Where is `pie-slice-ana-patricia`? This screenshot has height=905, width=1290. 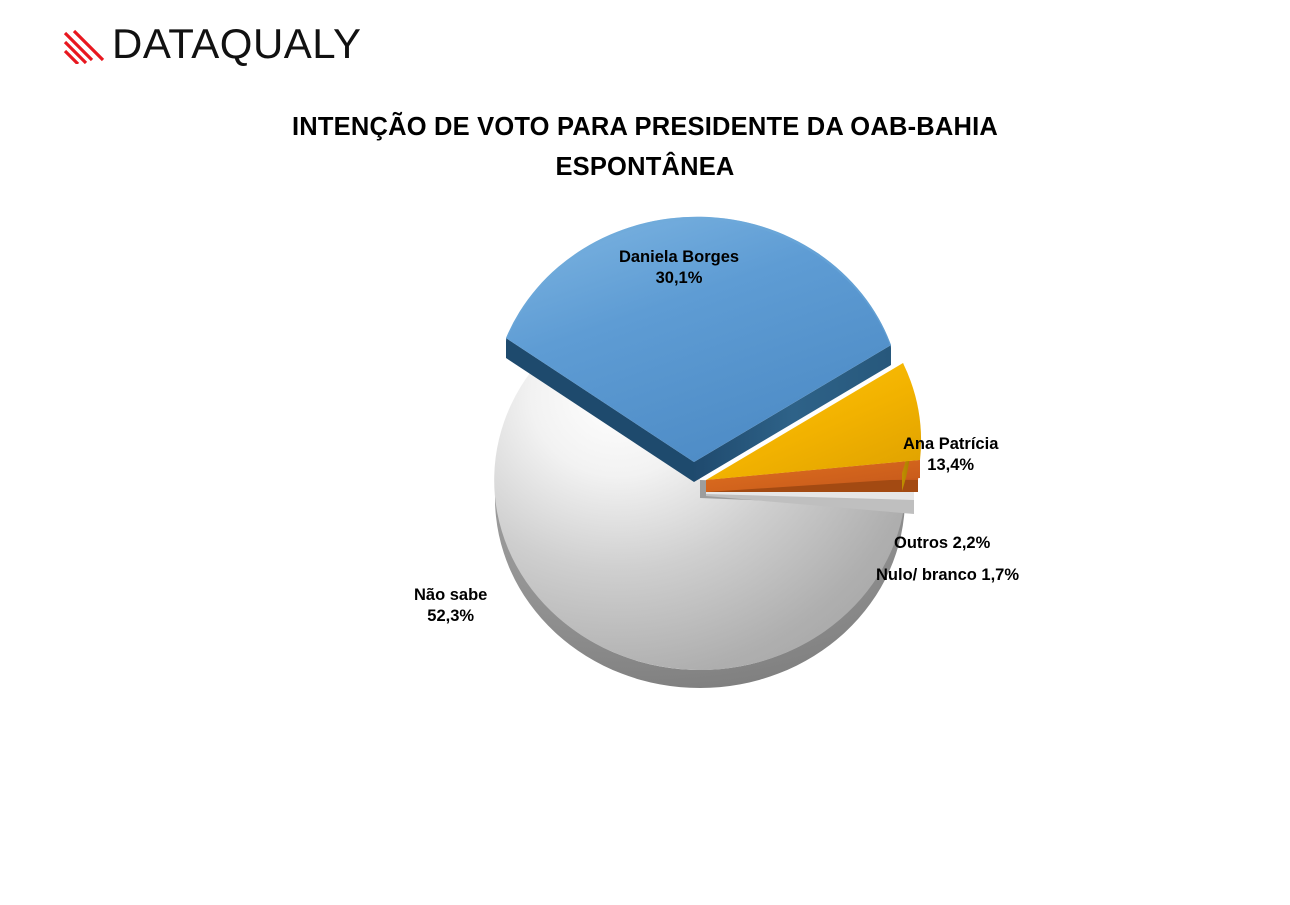 pie-slice-ana-patricia is located at coordinates (814, 427).